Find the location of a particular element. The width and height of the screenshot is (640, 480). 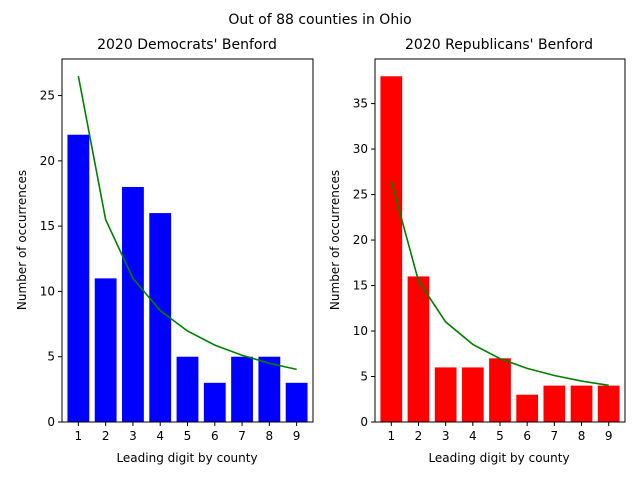

republicans-y-tick-label: 5 is located at coordinates (364, 377).